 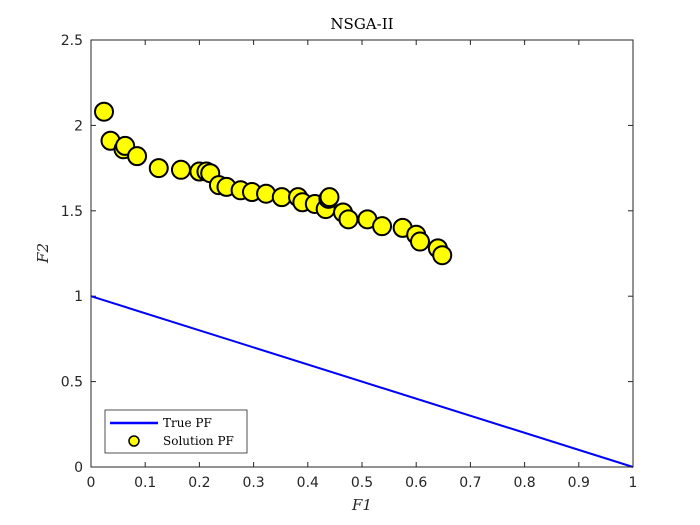 What do you see at coordinates (72, 383) in the screenshot?
I see `y-tick-label: 0.5` at bounding box center [72, 383].